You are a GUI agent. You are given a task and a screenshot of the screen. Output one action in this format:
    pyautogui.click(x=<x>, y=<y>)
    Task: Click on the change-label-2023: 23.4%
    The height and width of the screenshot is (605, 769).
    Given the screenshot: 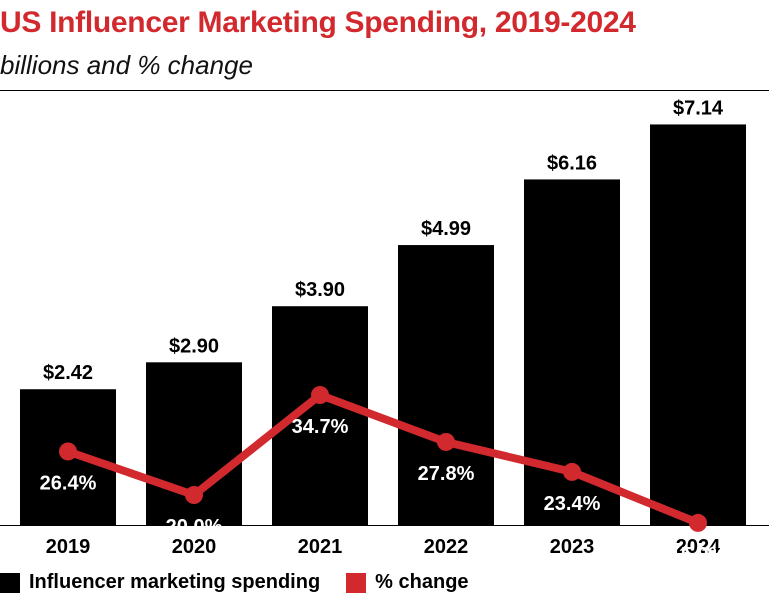 What is the action you would take?
    pyautogui.click(x=572, y=504)
    